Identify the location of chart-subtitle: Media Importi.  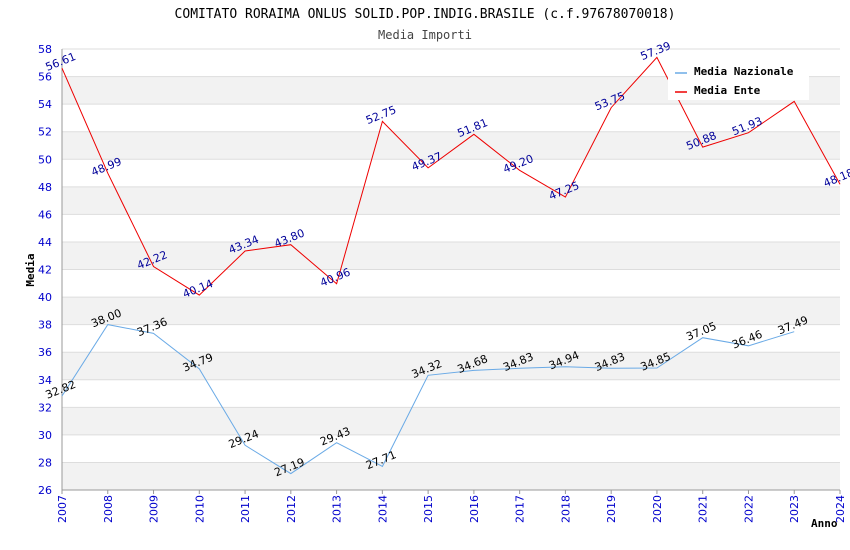
(425, 35).